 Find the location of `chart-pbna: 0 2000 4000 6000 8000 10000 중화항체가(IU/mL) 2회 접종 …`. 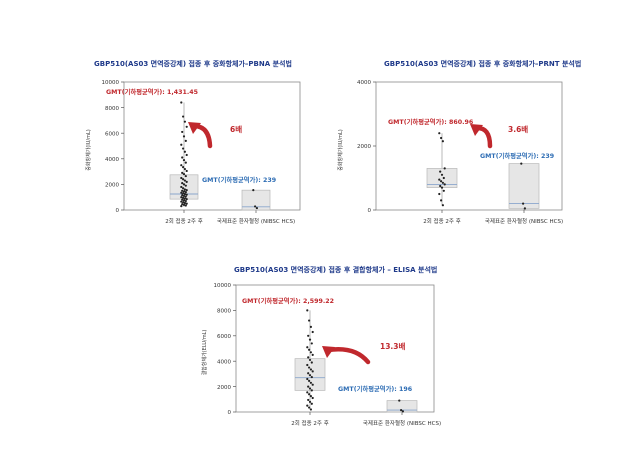

chart-pbna: 0 2000 4000 6000 8000 10000 중화항체가(IU/mL) 2회 접종 … is located at coordinates (193, 152).